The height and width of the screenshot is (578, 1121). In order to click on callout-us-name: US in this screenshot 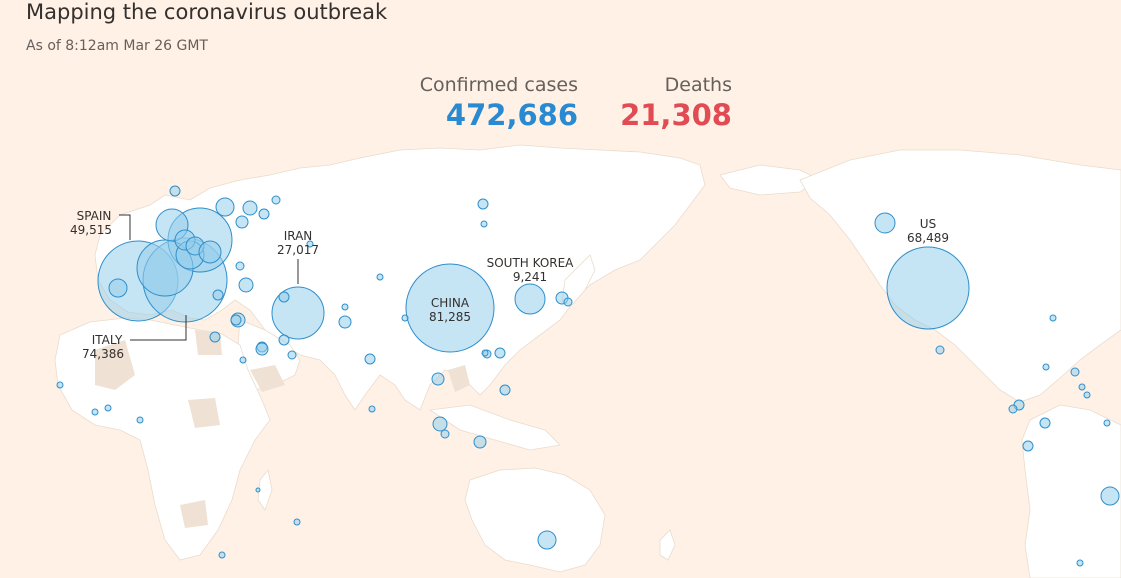, I will do `click(928, 224)`.